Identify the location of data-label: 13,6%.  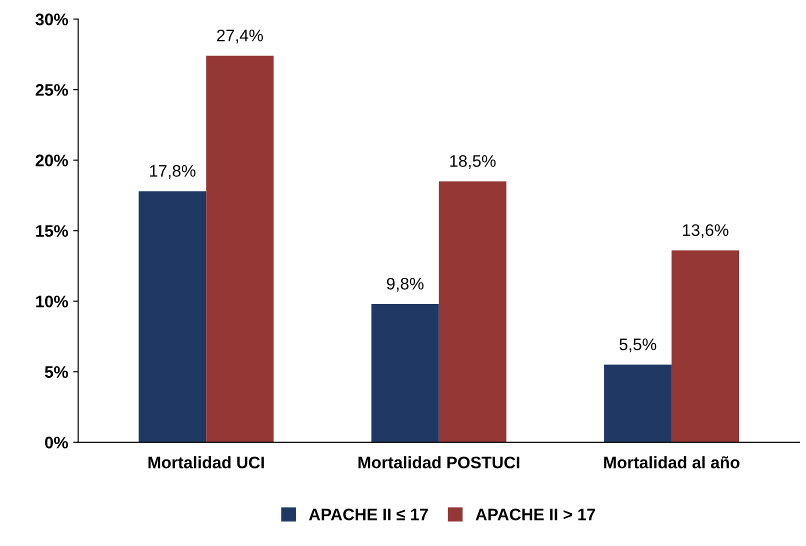
(705, 231).